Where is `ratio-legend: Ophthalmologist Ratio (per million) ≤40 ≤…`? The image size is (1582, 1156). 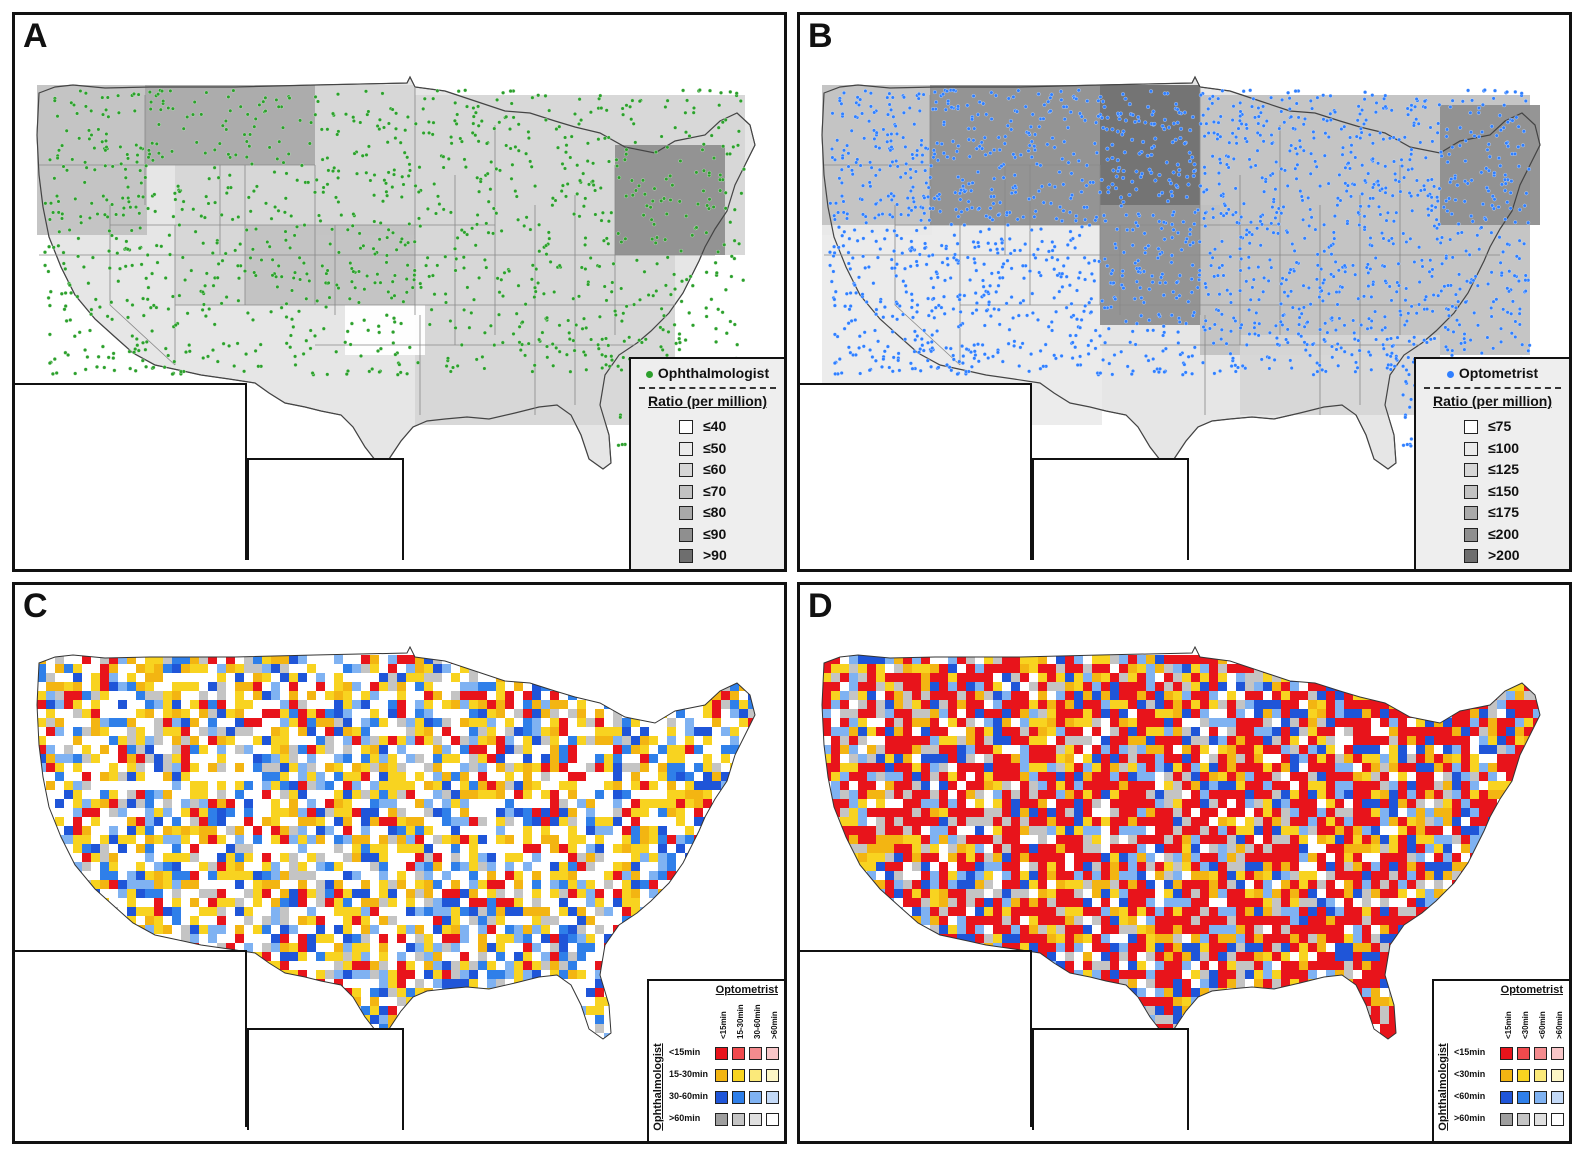
ratio-legend: Ophthalmologist Ratio (per million) ≤40 ≤… is located at coordinates (706, 463).